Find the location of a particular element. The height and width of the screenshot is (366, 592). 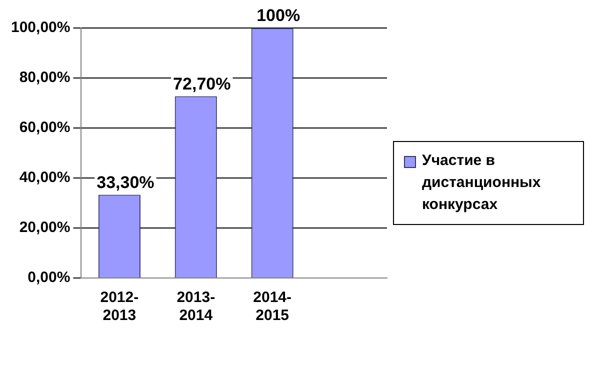

y-tick-label: 60,00% is located at coordinates (44, 127).